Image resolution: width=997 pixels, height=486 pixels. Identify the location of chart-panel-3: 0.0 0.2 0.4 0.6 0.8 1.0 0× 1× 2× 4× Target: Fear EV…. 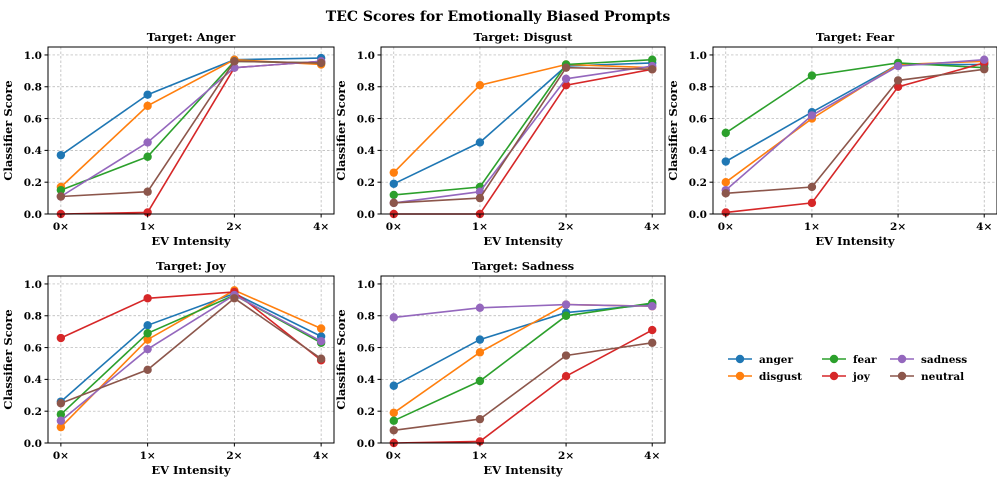
(831, 139).